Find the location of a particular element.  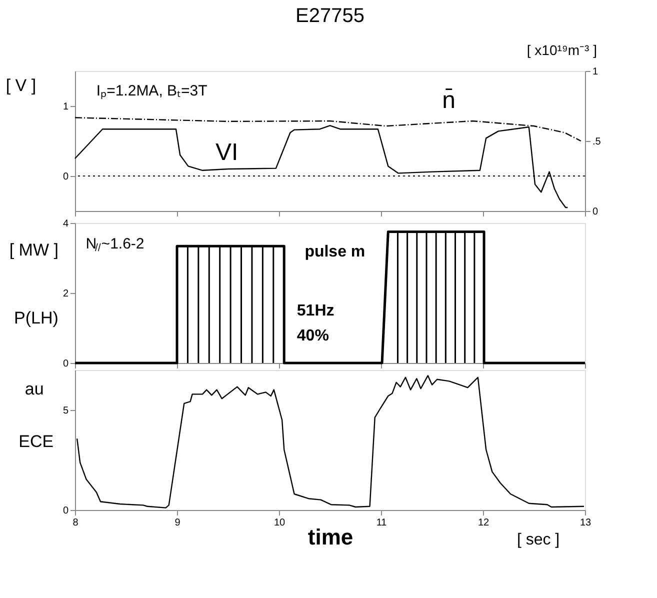

y-axis-title: [ MW ] is located at coordinates (33, 250).